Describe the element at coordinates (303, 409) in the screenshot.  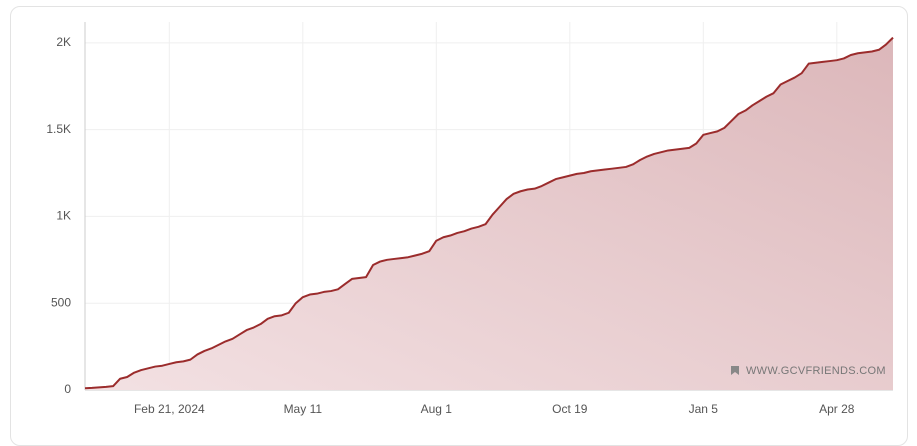
I see `x-tick-label: May 11` at that location.